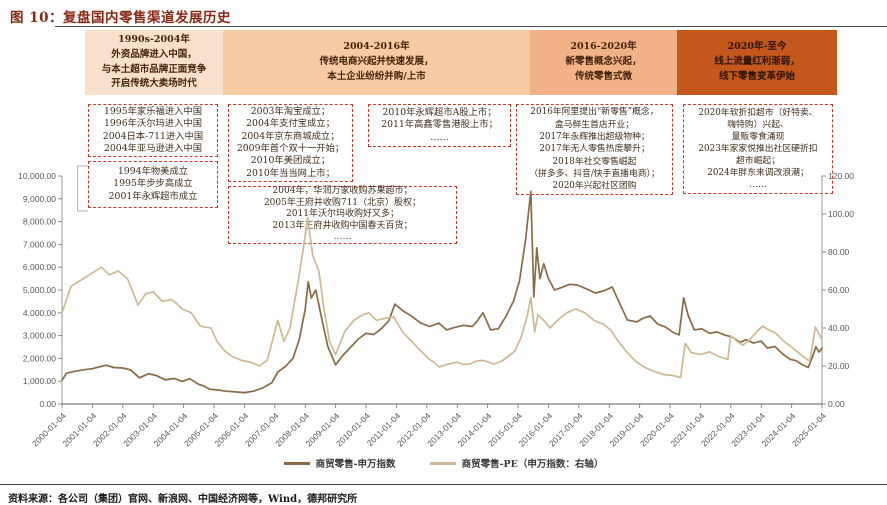 Image resolution: width=887 pixels, height=505 pixels. I want to click on svg-text: 2015-01-04, so click(505, 430).